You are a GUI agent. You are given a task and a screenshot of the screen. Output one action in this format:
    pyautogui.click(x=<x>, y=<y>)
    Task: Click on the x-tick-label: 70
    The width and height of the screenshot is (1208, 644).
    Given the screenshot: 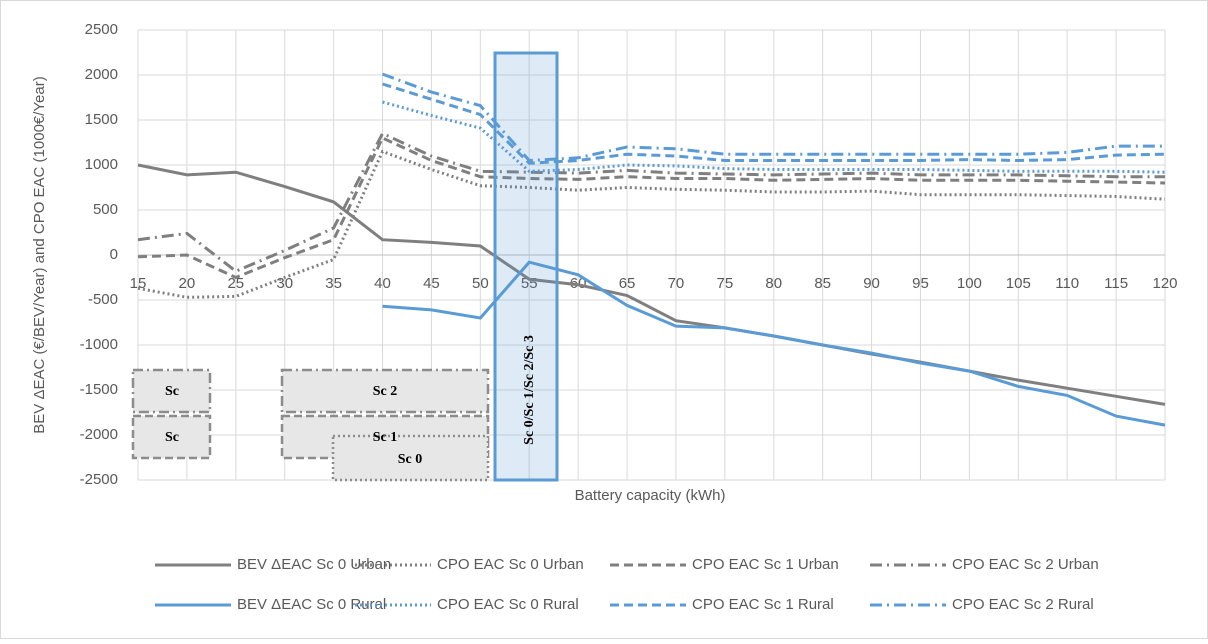 What is the action you would take?
    pyautogui.click(x=676, y=283)
    